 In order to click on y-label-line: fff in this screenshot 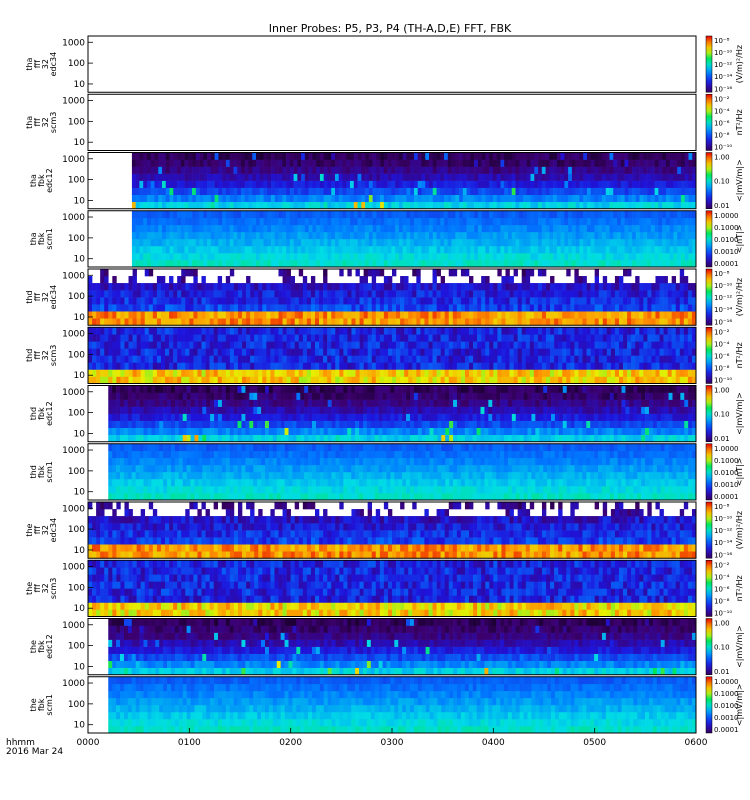, I will do `click(37, 64)`.